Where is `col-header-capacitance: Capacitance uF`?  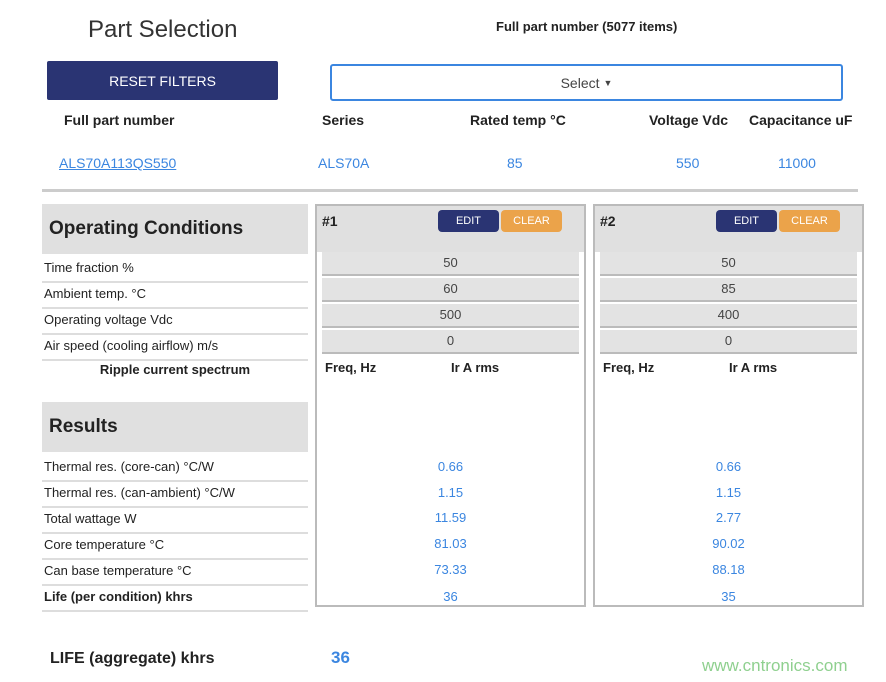 col-header-capacitance: Capacitance uF is located at coordinates (801, 120).